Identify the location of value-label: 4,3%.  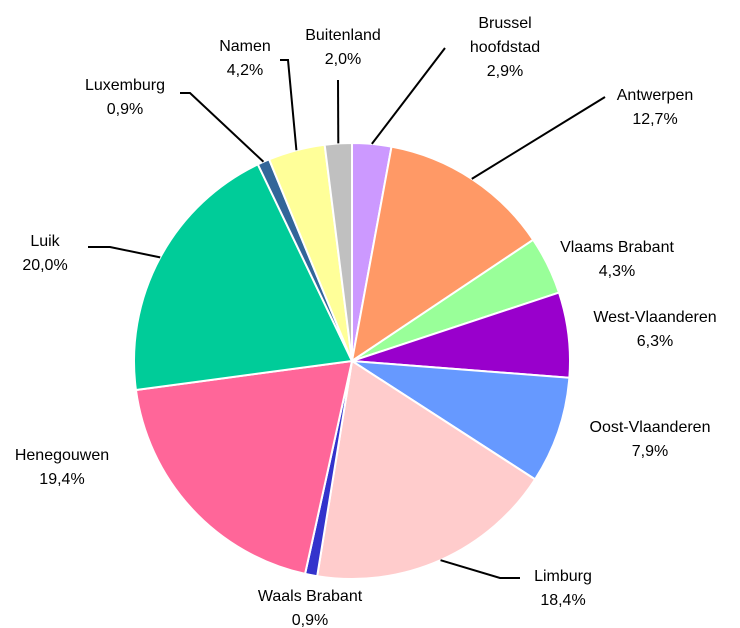
(617, 271).